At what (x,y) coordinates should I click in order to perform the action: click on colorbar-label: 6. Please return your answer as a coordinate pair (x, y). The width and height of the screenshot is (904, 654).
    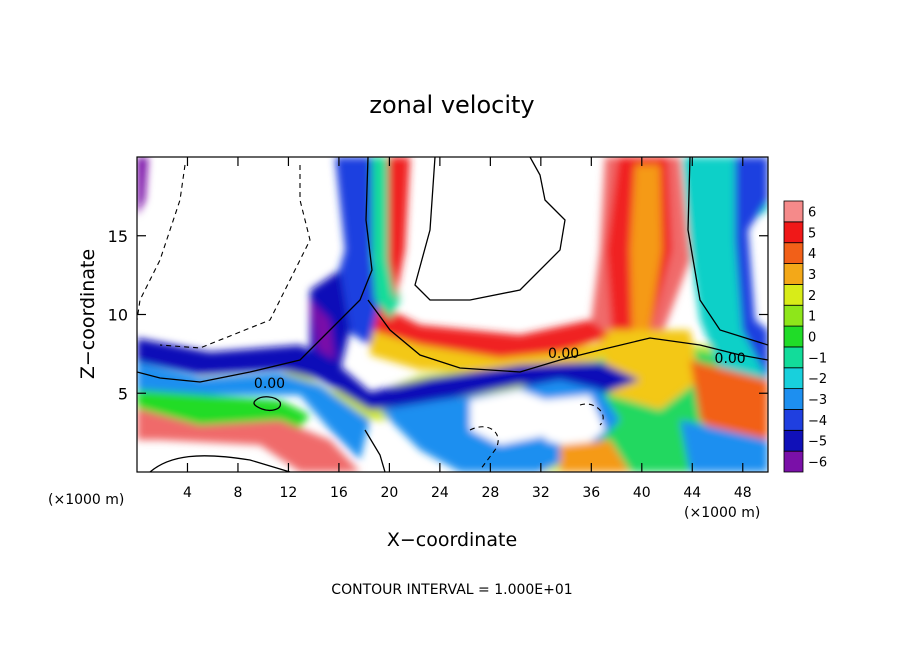
    Looking at the image, I should click on (812, 212).